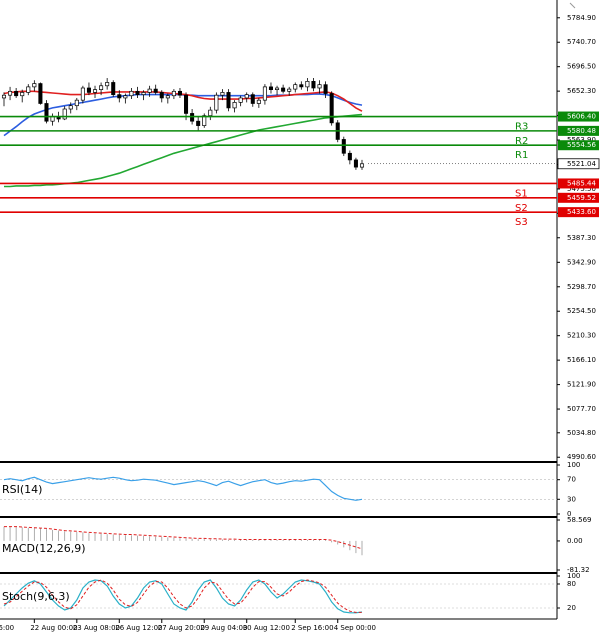 The height and width of the screenshot is (639, 600). I want to click on time-tick-label: 23 Aug 08:00, so click(96, 628).